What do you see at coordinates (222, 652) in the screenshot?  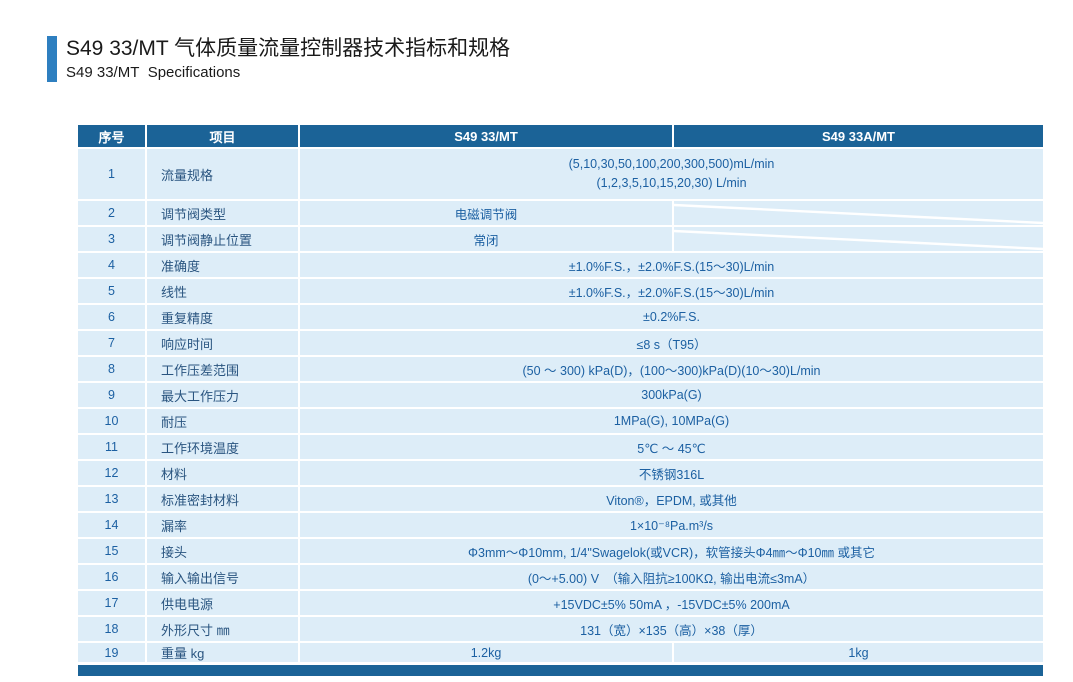 I see `item-cell: 重量 kg` at bounding box center [222, 652].